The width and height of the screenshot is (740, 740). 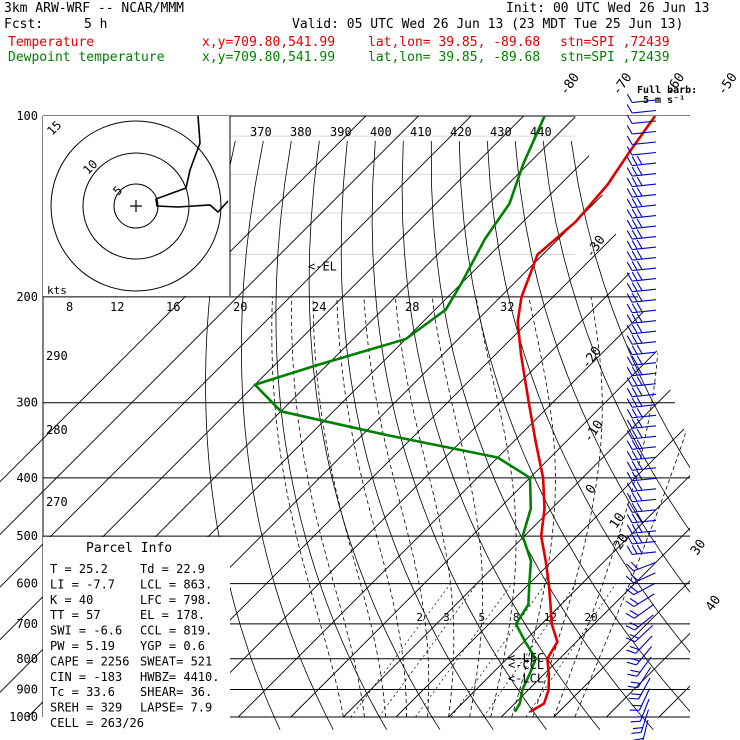 What do you see at coordinates (617, 520) in the screenshot?
I see `isotherm-label: 10` at bounding box center [617, 520].